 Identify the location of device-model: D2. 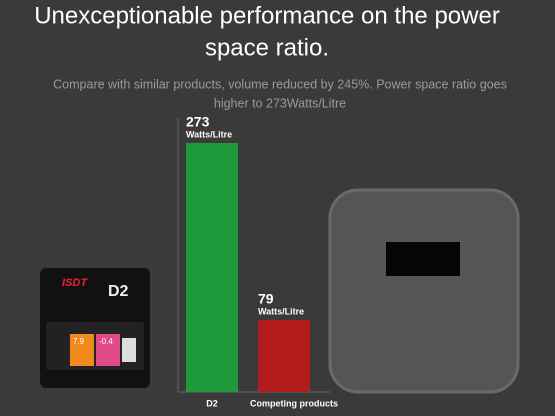
(118, 291).